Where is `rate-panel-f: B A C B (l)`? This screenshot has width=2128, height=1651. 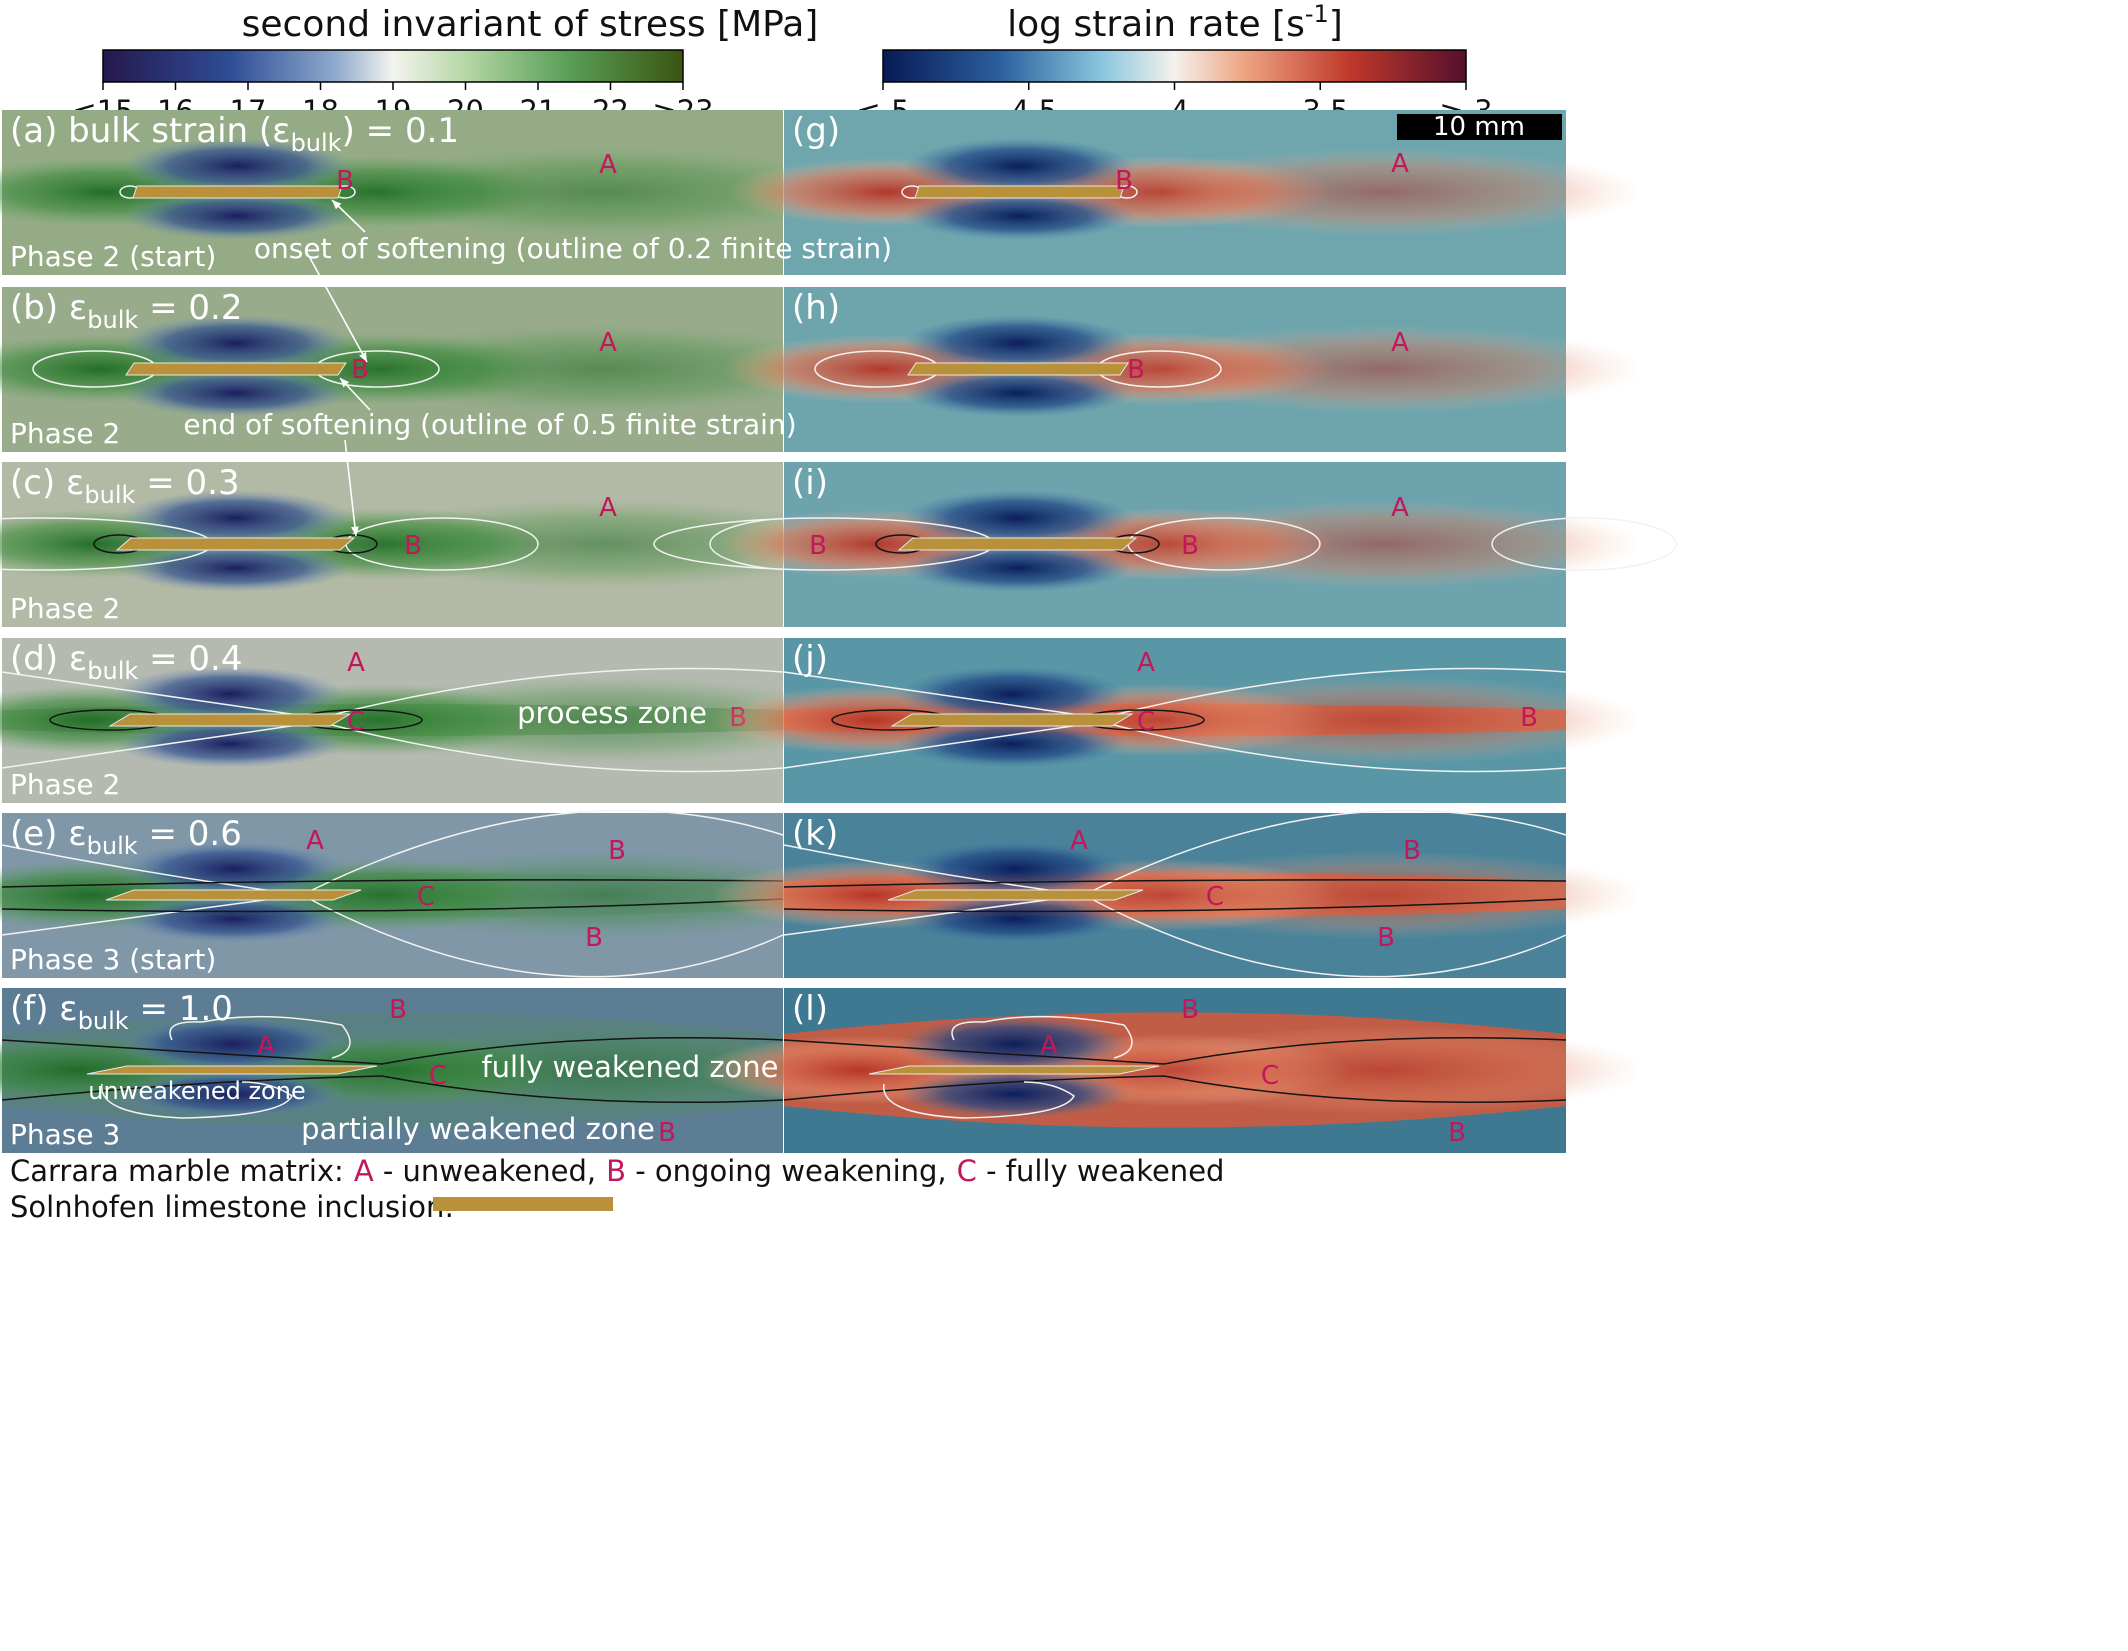
rate-panel-f: B A C B (l) is located at coordinates (1171, 1070).